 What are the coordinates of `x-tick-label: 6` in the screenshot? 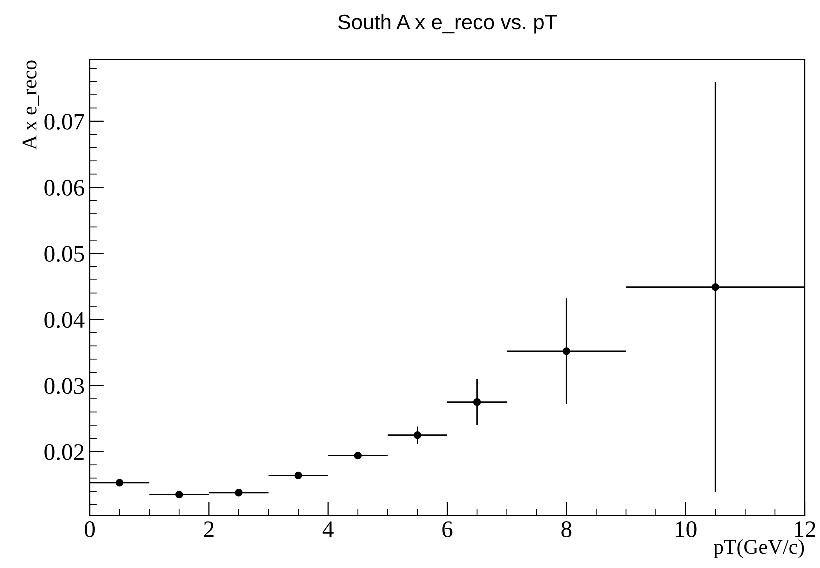 It's located at (447, 530).